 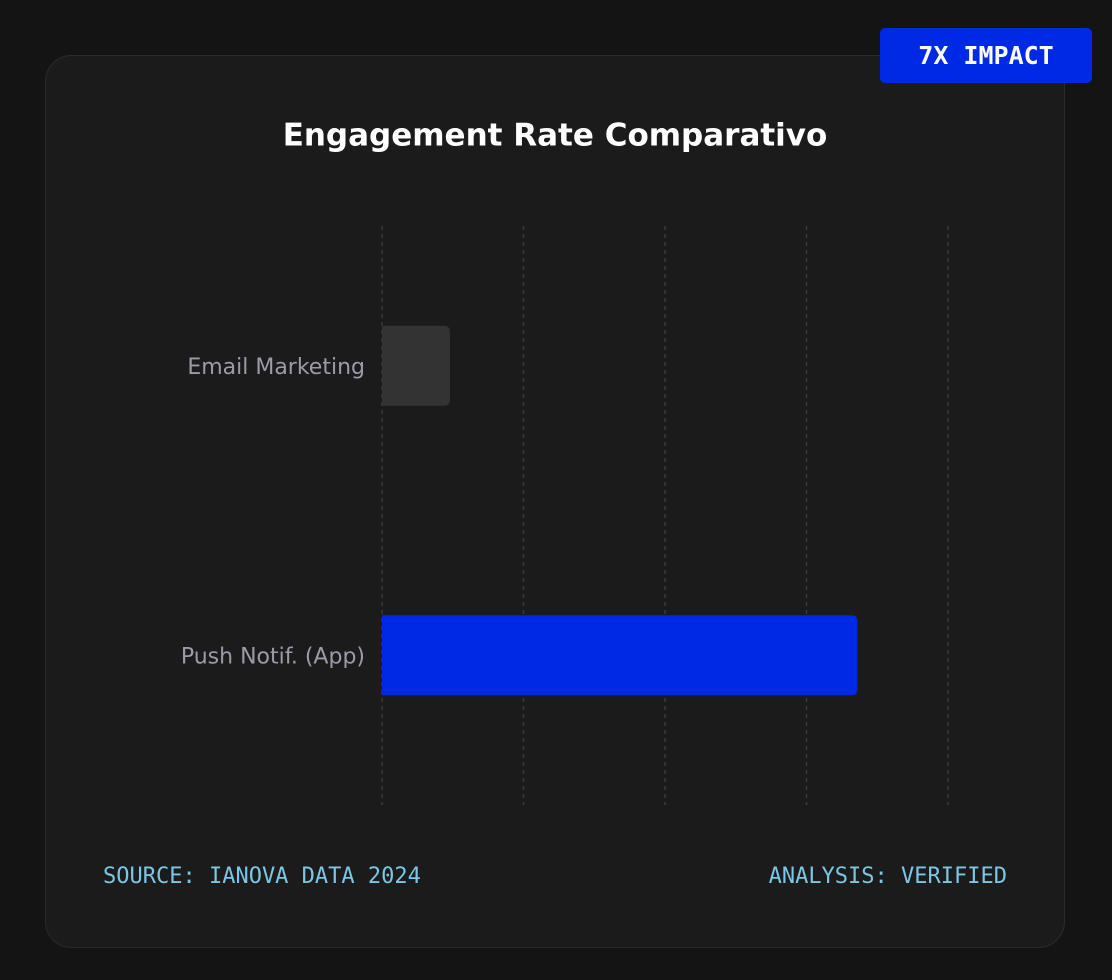 I want to click on footer-analysis: ANALYSIS: VERIFIED, so click(x=888, y=876).